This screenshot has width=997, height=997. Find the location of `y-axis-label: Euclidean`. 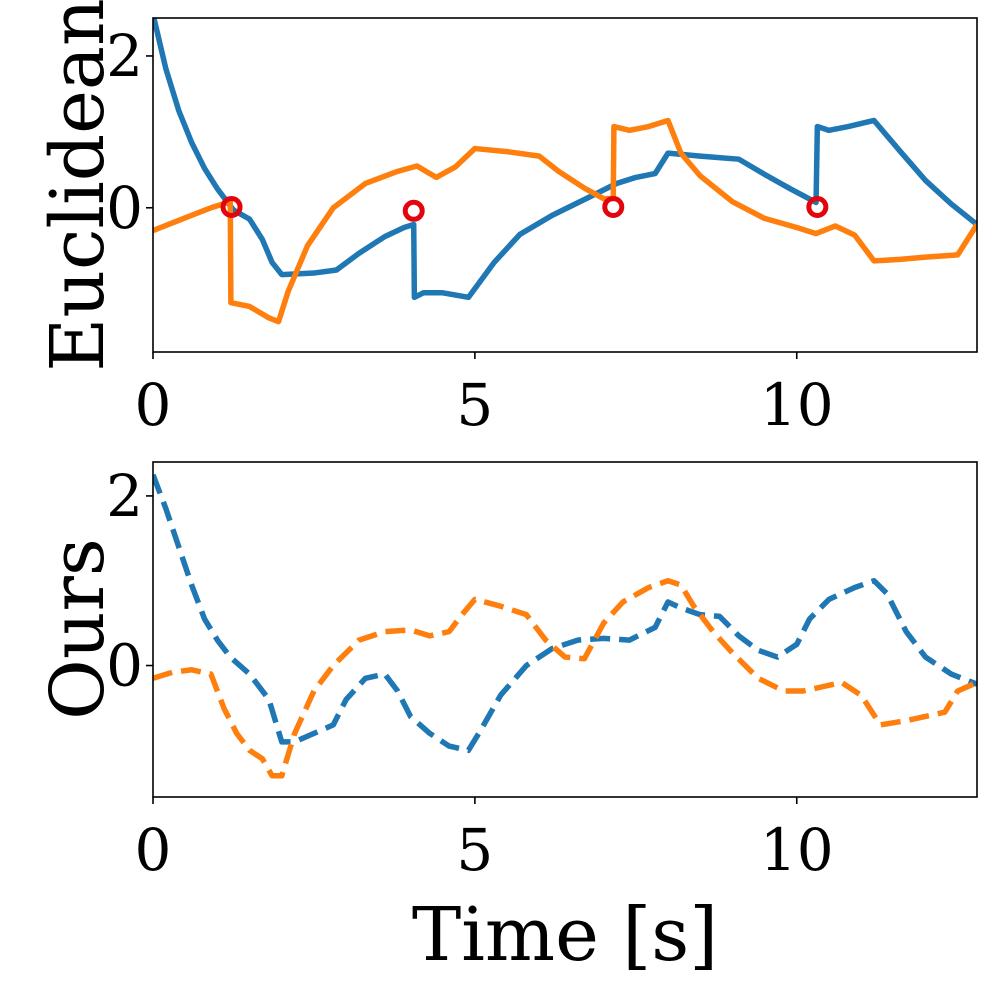

y-axis-label: Euclidean is located at coordinates (78, 186).